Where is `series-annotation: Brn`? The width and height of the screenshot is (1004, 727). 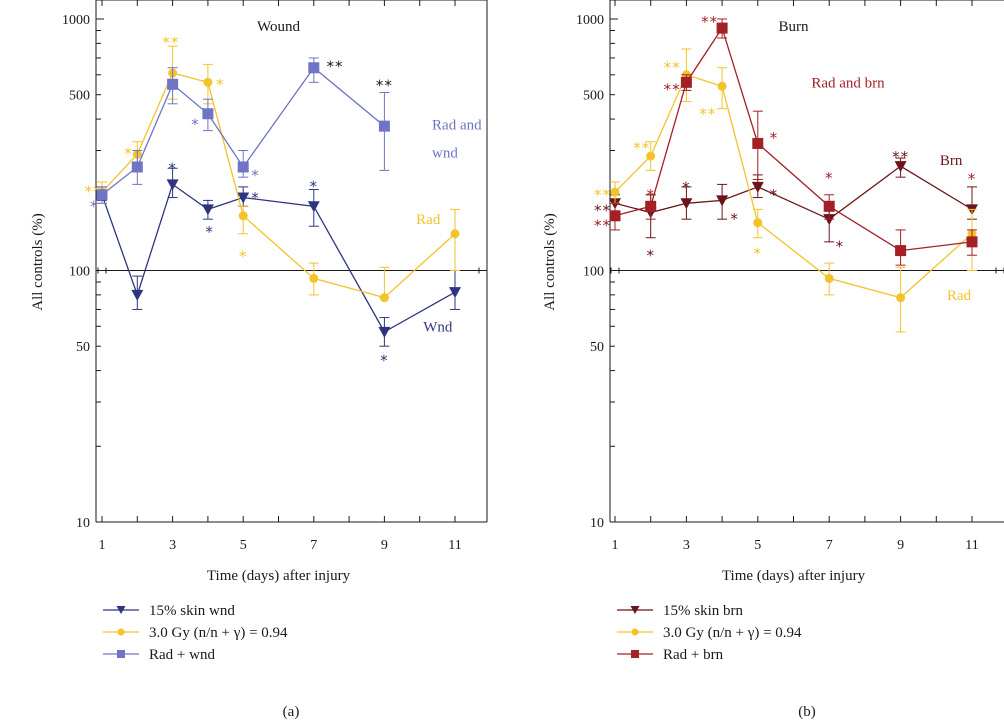 series-annotation: Brn is located at coordinates (951, 161).